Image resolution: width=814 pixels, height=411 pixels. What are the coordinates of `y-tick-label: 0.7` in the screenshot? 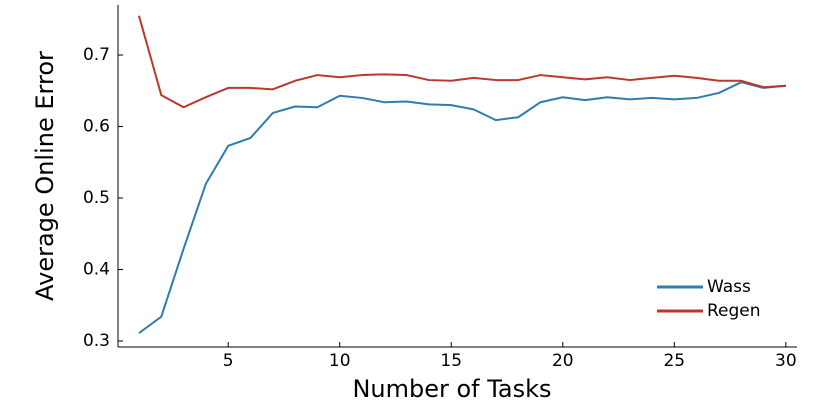 It's located at (96, 55).